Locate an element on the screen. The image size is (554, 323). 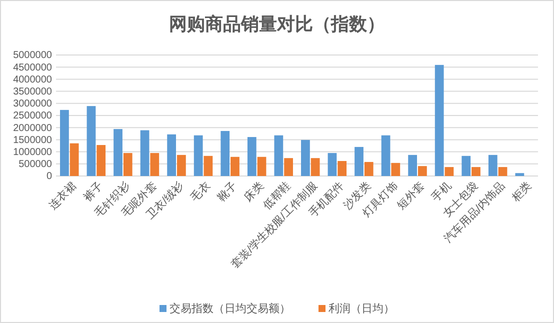
y-tick-label: 3000000 is located at coordinates (32, 104).